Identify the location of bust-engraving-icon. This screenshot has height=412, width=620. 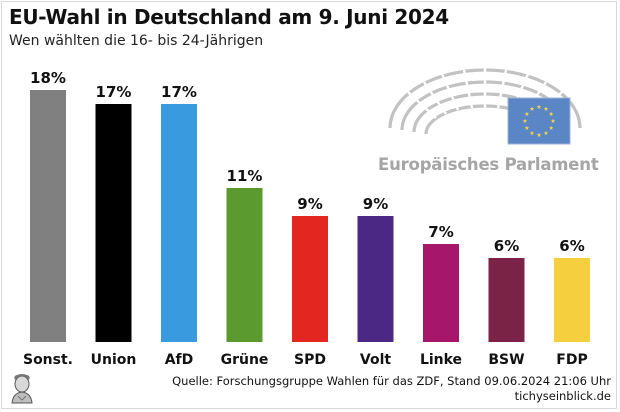
(22, 389).